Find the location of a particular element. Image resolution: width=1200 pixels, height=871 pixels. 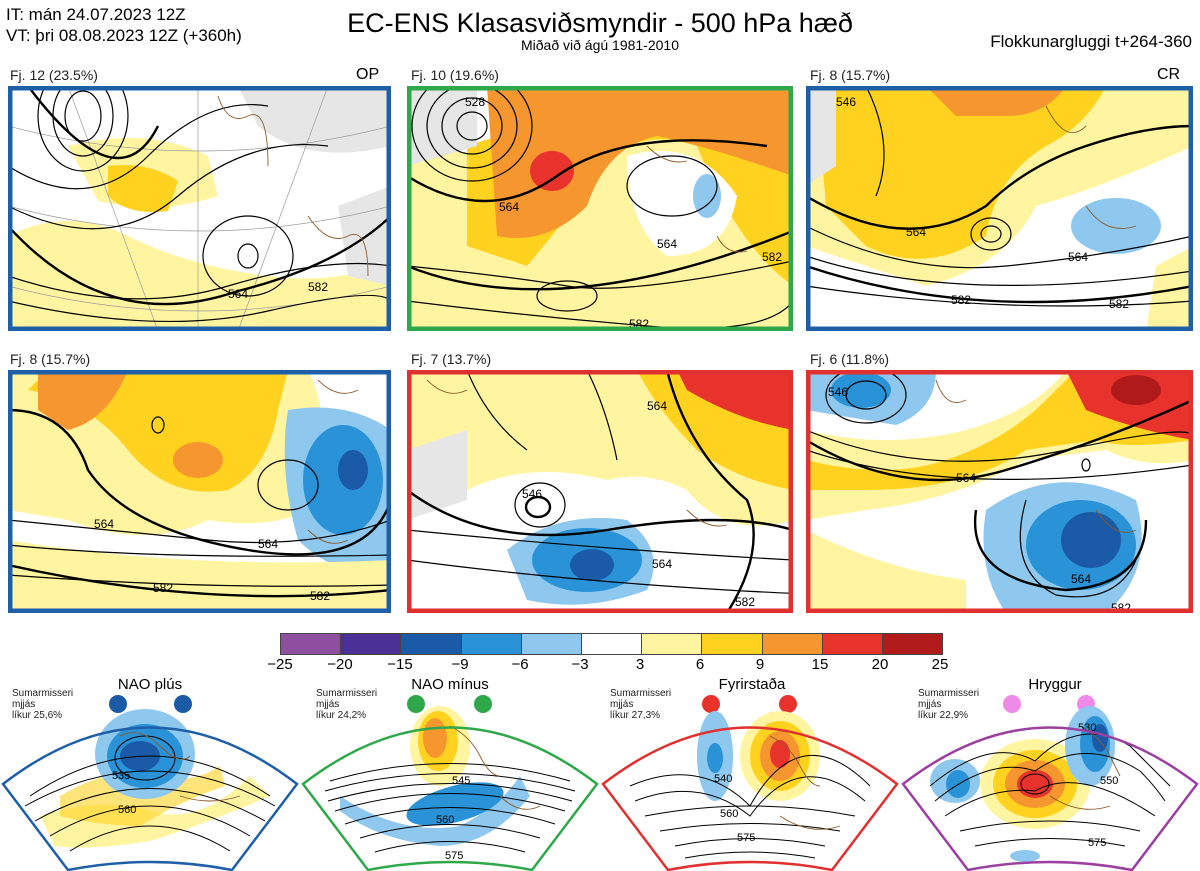

panel-3-contour-a: 546 is located at coordinates (846, 102).